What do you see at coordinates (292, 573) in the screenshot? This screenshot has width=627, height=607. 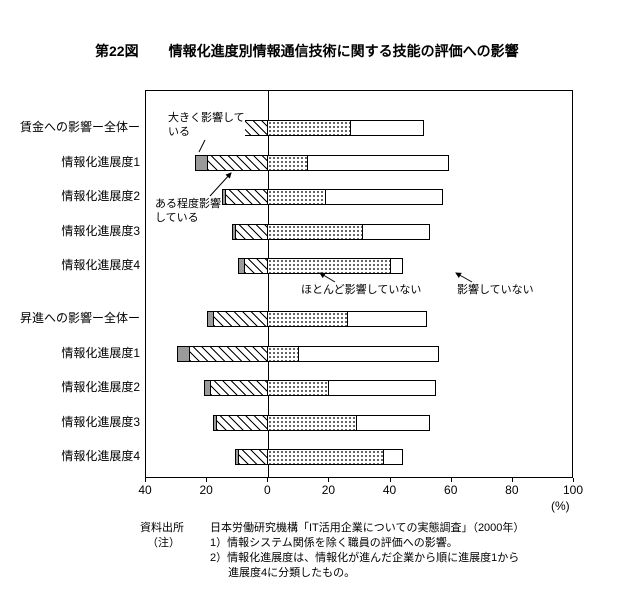 I see `note-3: 進展度4に分類したもの。` at bounding box center [292, 573].